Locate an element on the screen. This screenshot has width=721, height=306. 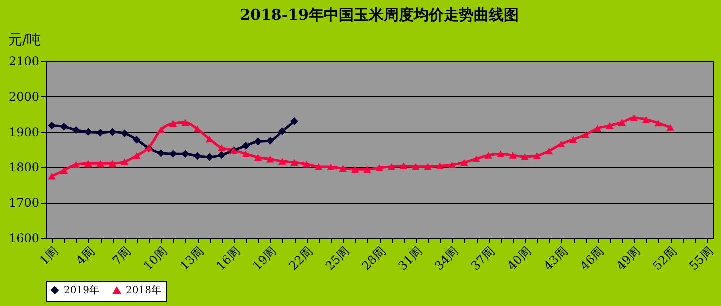
x-tick-label: 7周 is located at coordinates (122, 256).